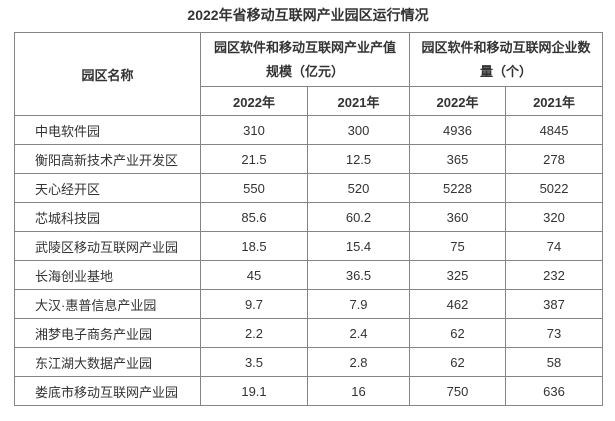  What do you see at coordinates (358, 217) in the screenshot?
I see `value-cell: 60.2` at bounding box center [358, 217].